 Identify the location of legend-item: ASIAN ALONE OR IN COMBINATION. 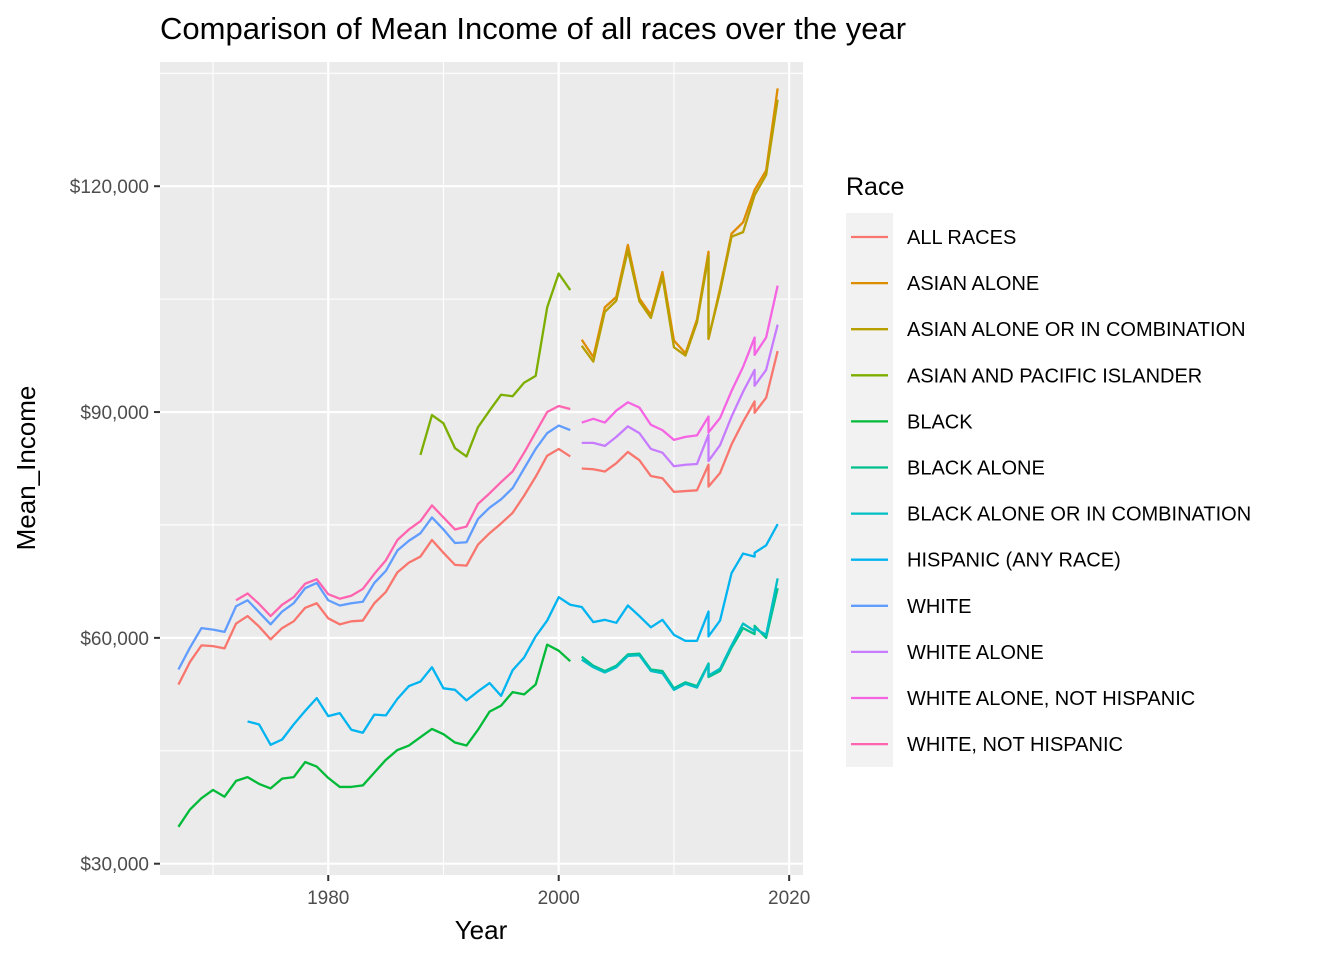
(1048, 330).